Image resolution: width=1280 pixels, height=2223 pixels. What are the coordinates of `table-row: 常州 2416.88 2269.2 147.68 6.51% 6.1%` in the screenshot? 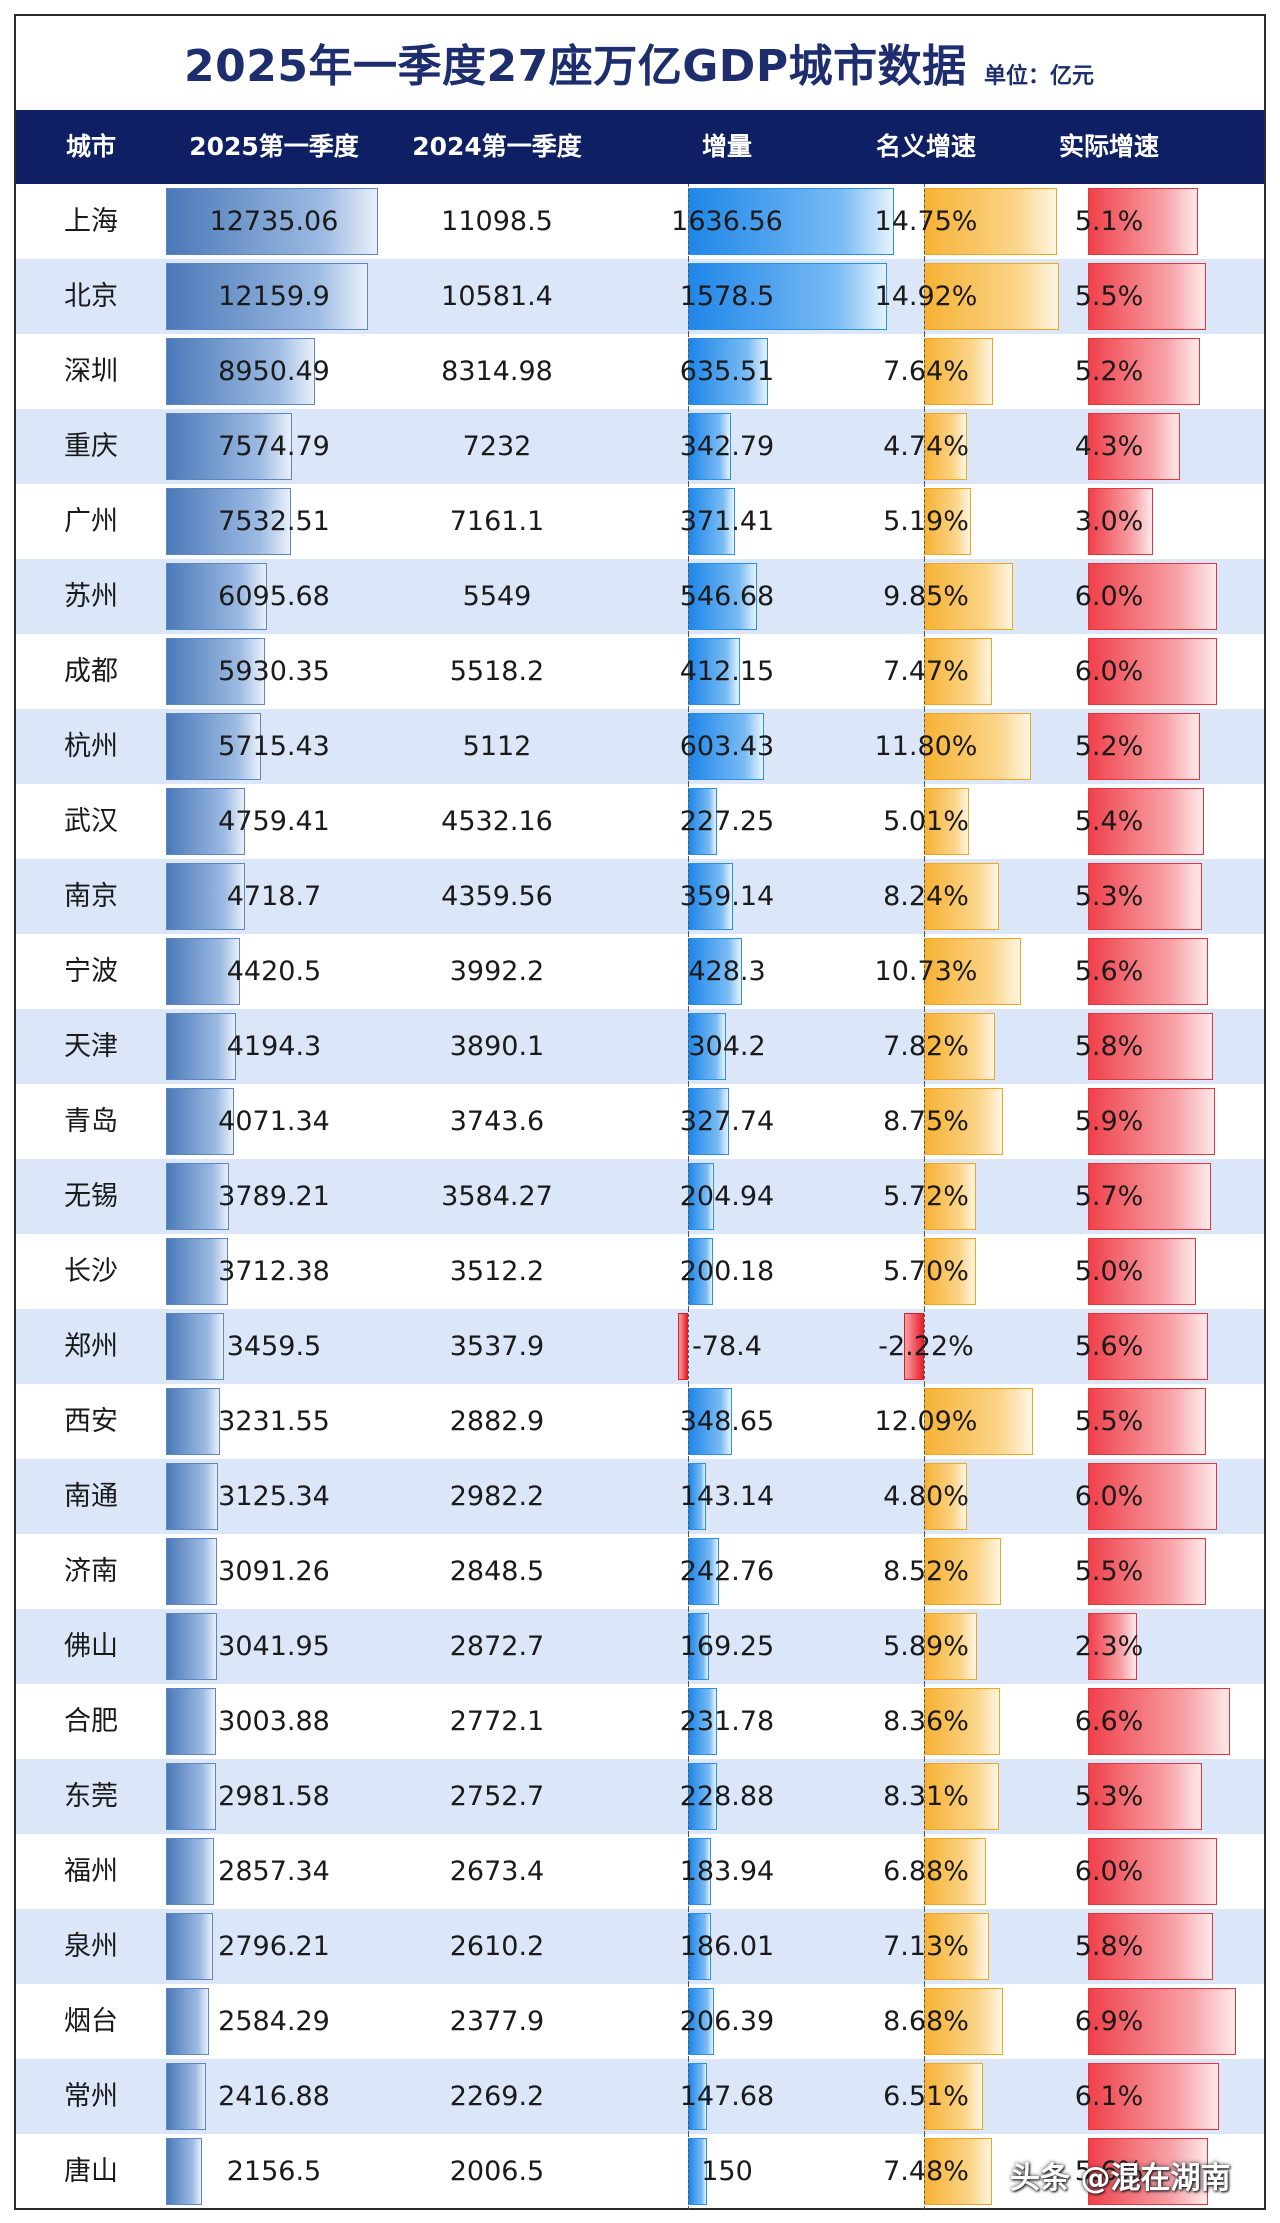 It's located at (640, 2096).